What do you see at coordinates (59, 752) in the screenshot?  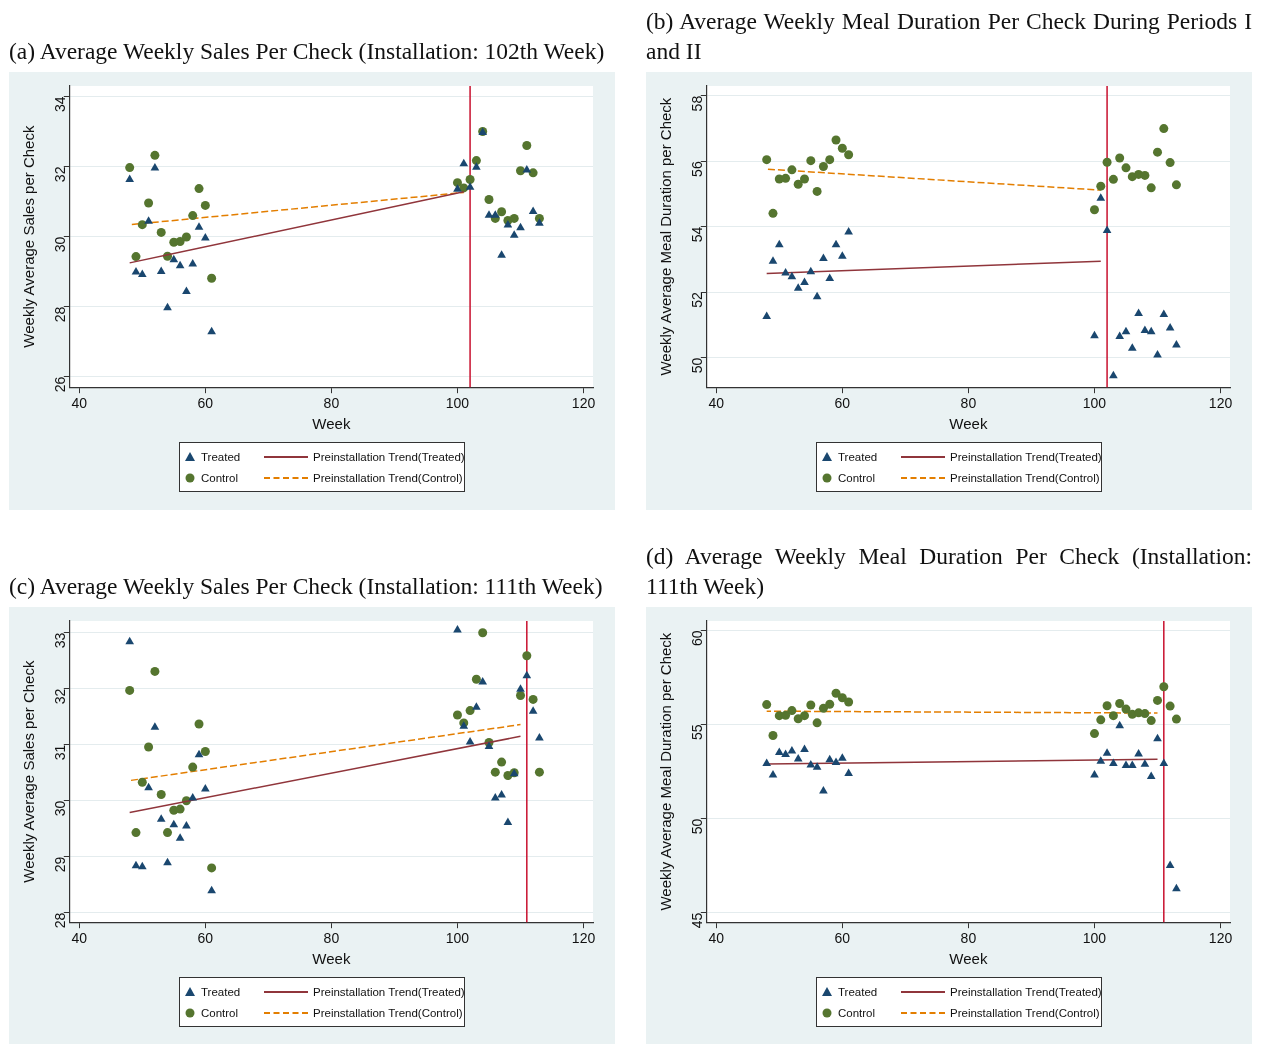 I see `y-tick-label: 31` at bounding box center [59, 752].